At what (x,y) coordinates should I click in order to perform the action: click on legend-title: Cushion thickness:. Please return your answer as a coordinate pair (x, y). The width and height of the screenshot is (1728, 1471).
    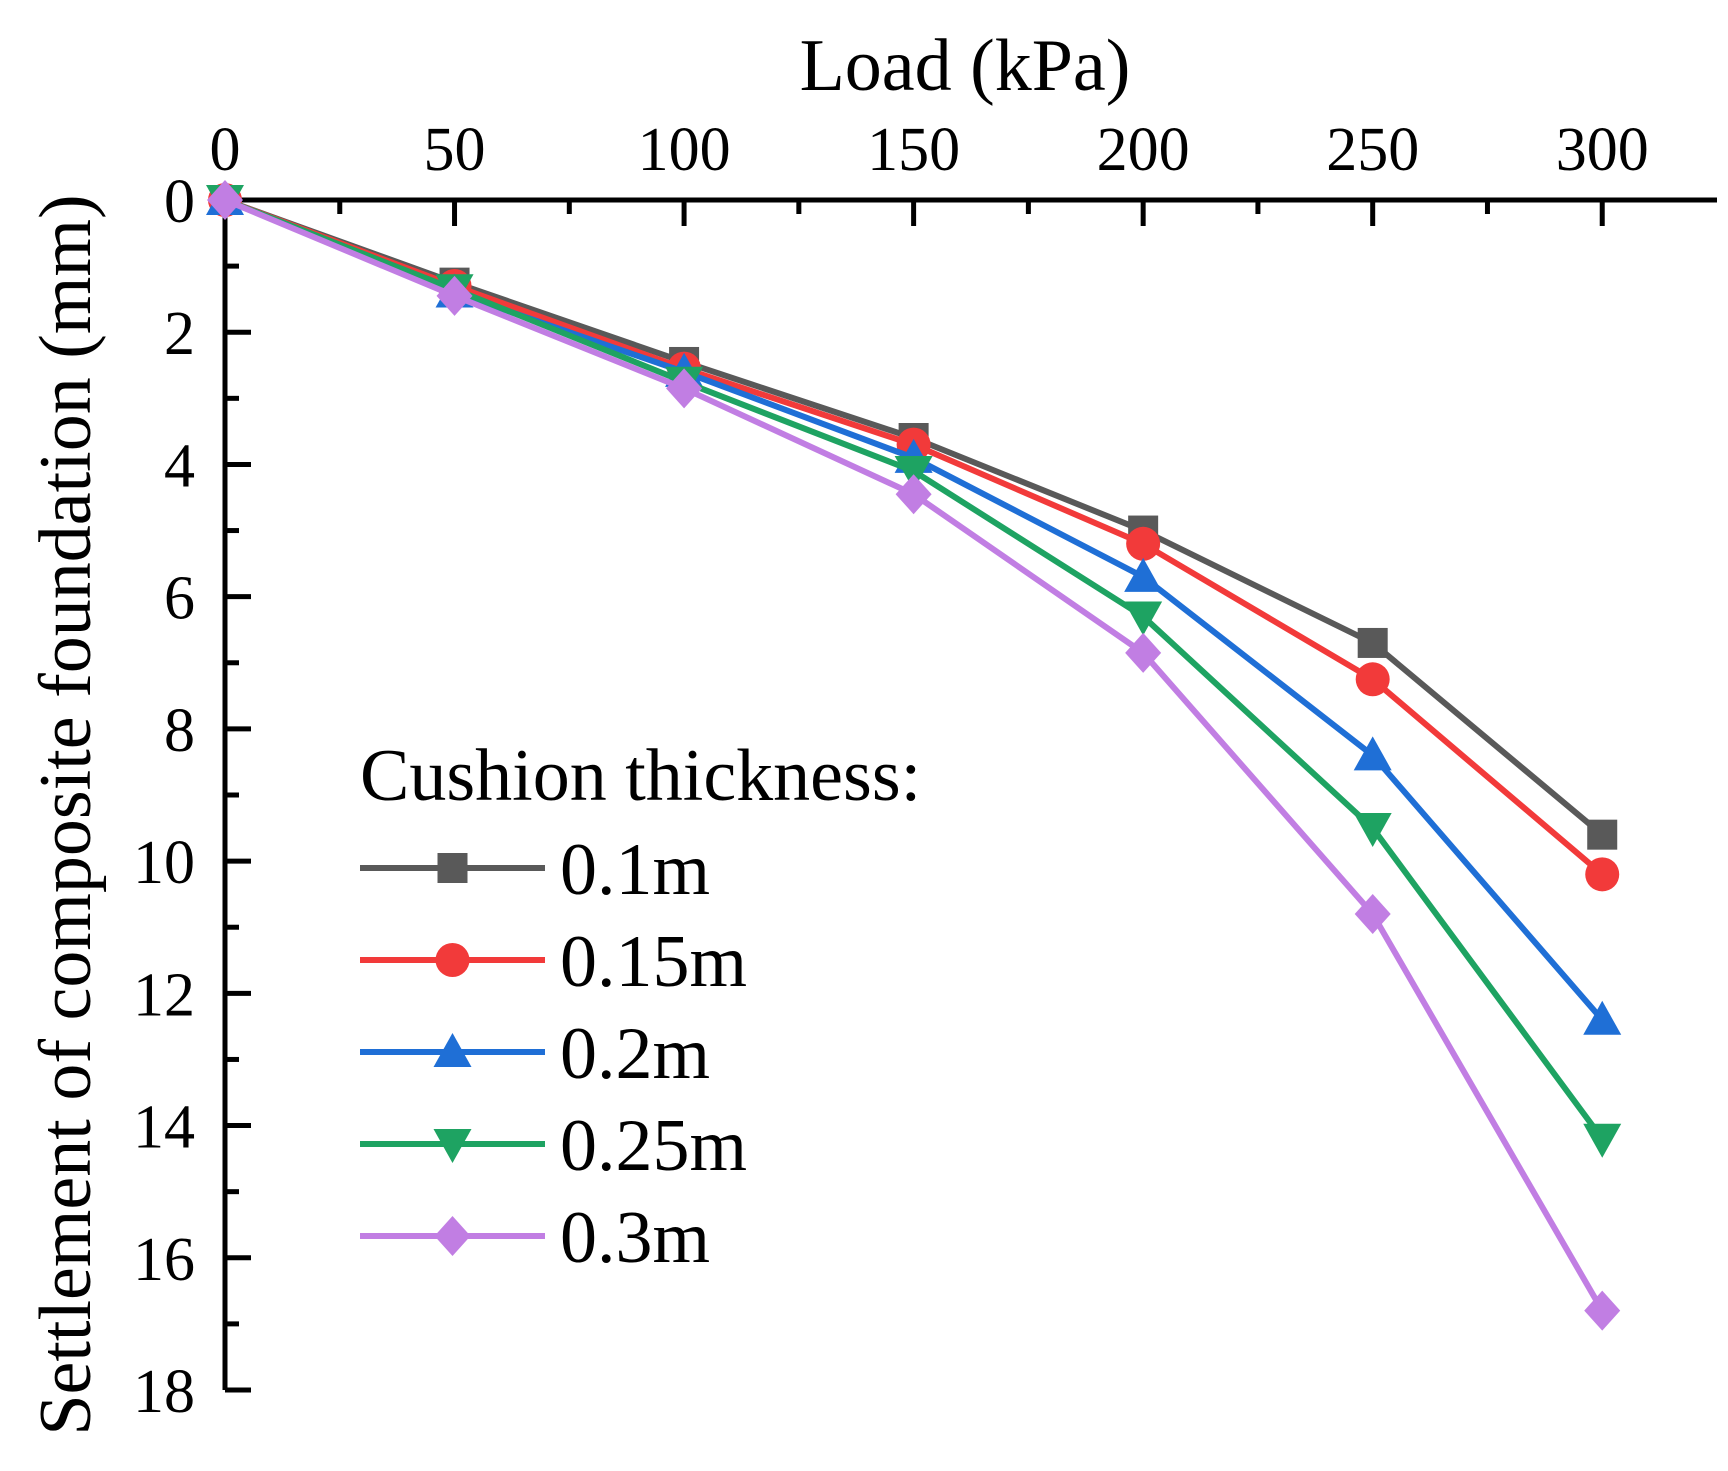
    Looking at the image, I should click on (640, 776).